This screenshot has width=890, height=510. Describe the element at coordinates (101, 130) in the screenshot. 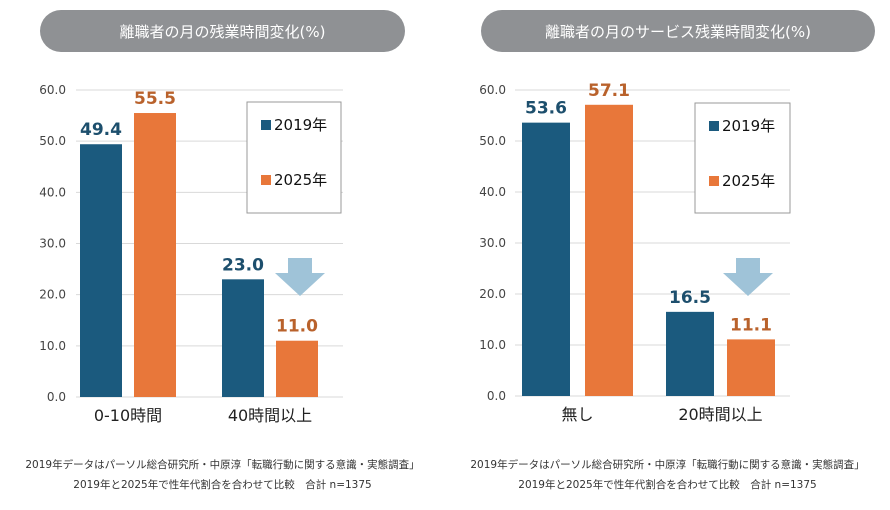

I see `value-label: 49.4` at that location.